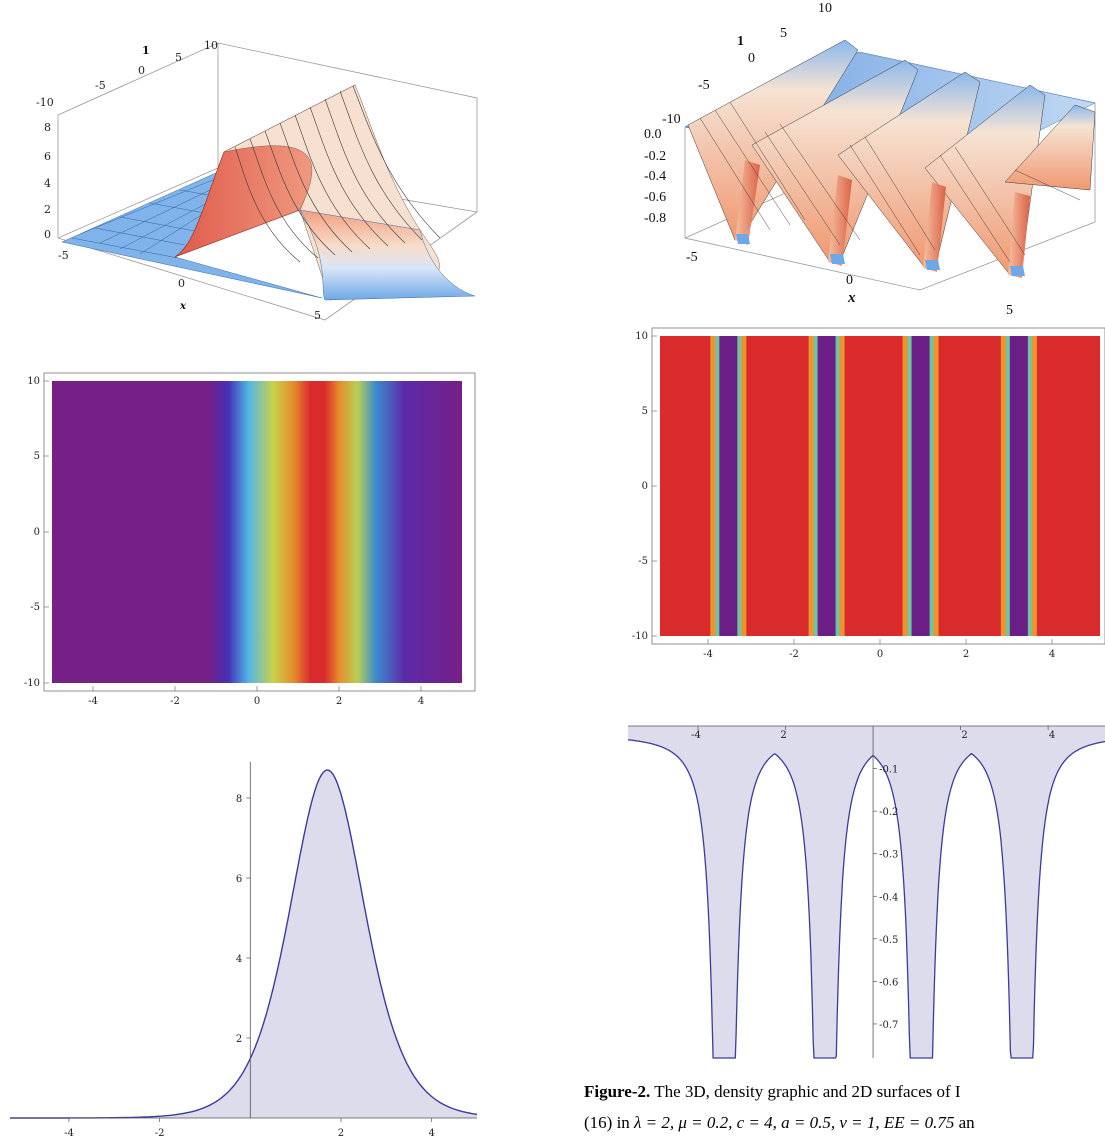  Describe the element at coordinates (653, 134) in the screenshot. I see `axis-z-tick-label: 0.0` at that location.